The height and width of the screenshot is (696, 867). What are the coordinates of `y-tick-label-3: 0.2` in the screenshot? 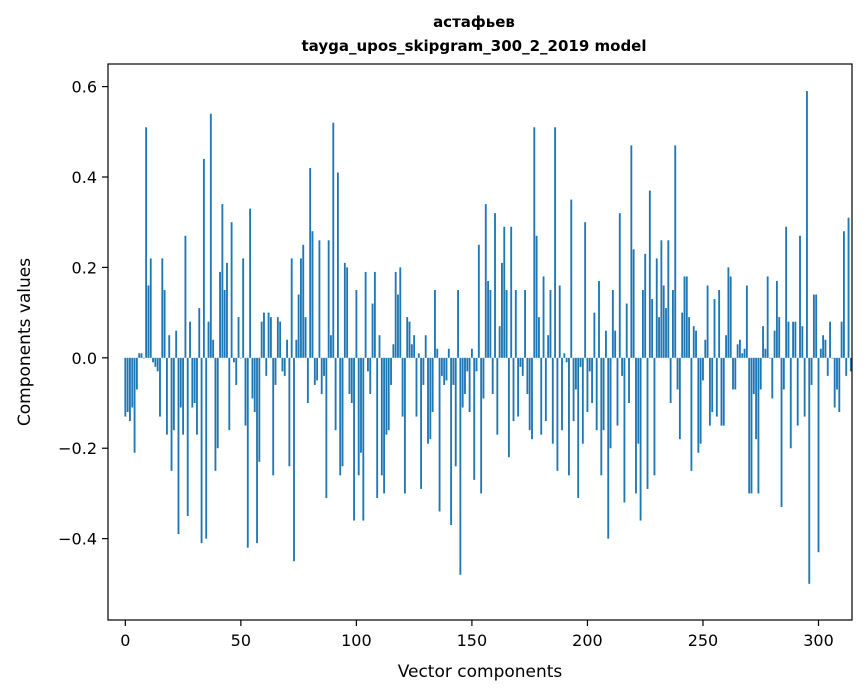 It's located at (84, 267).